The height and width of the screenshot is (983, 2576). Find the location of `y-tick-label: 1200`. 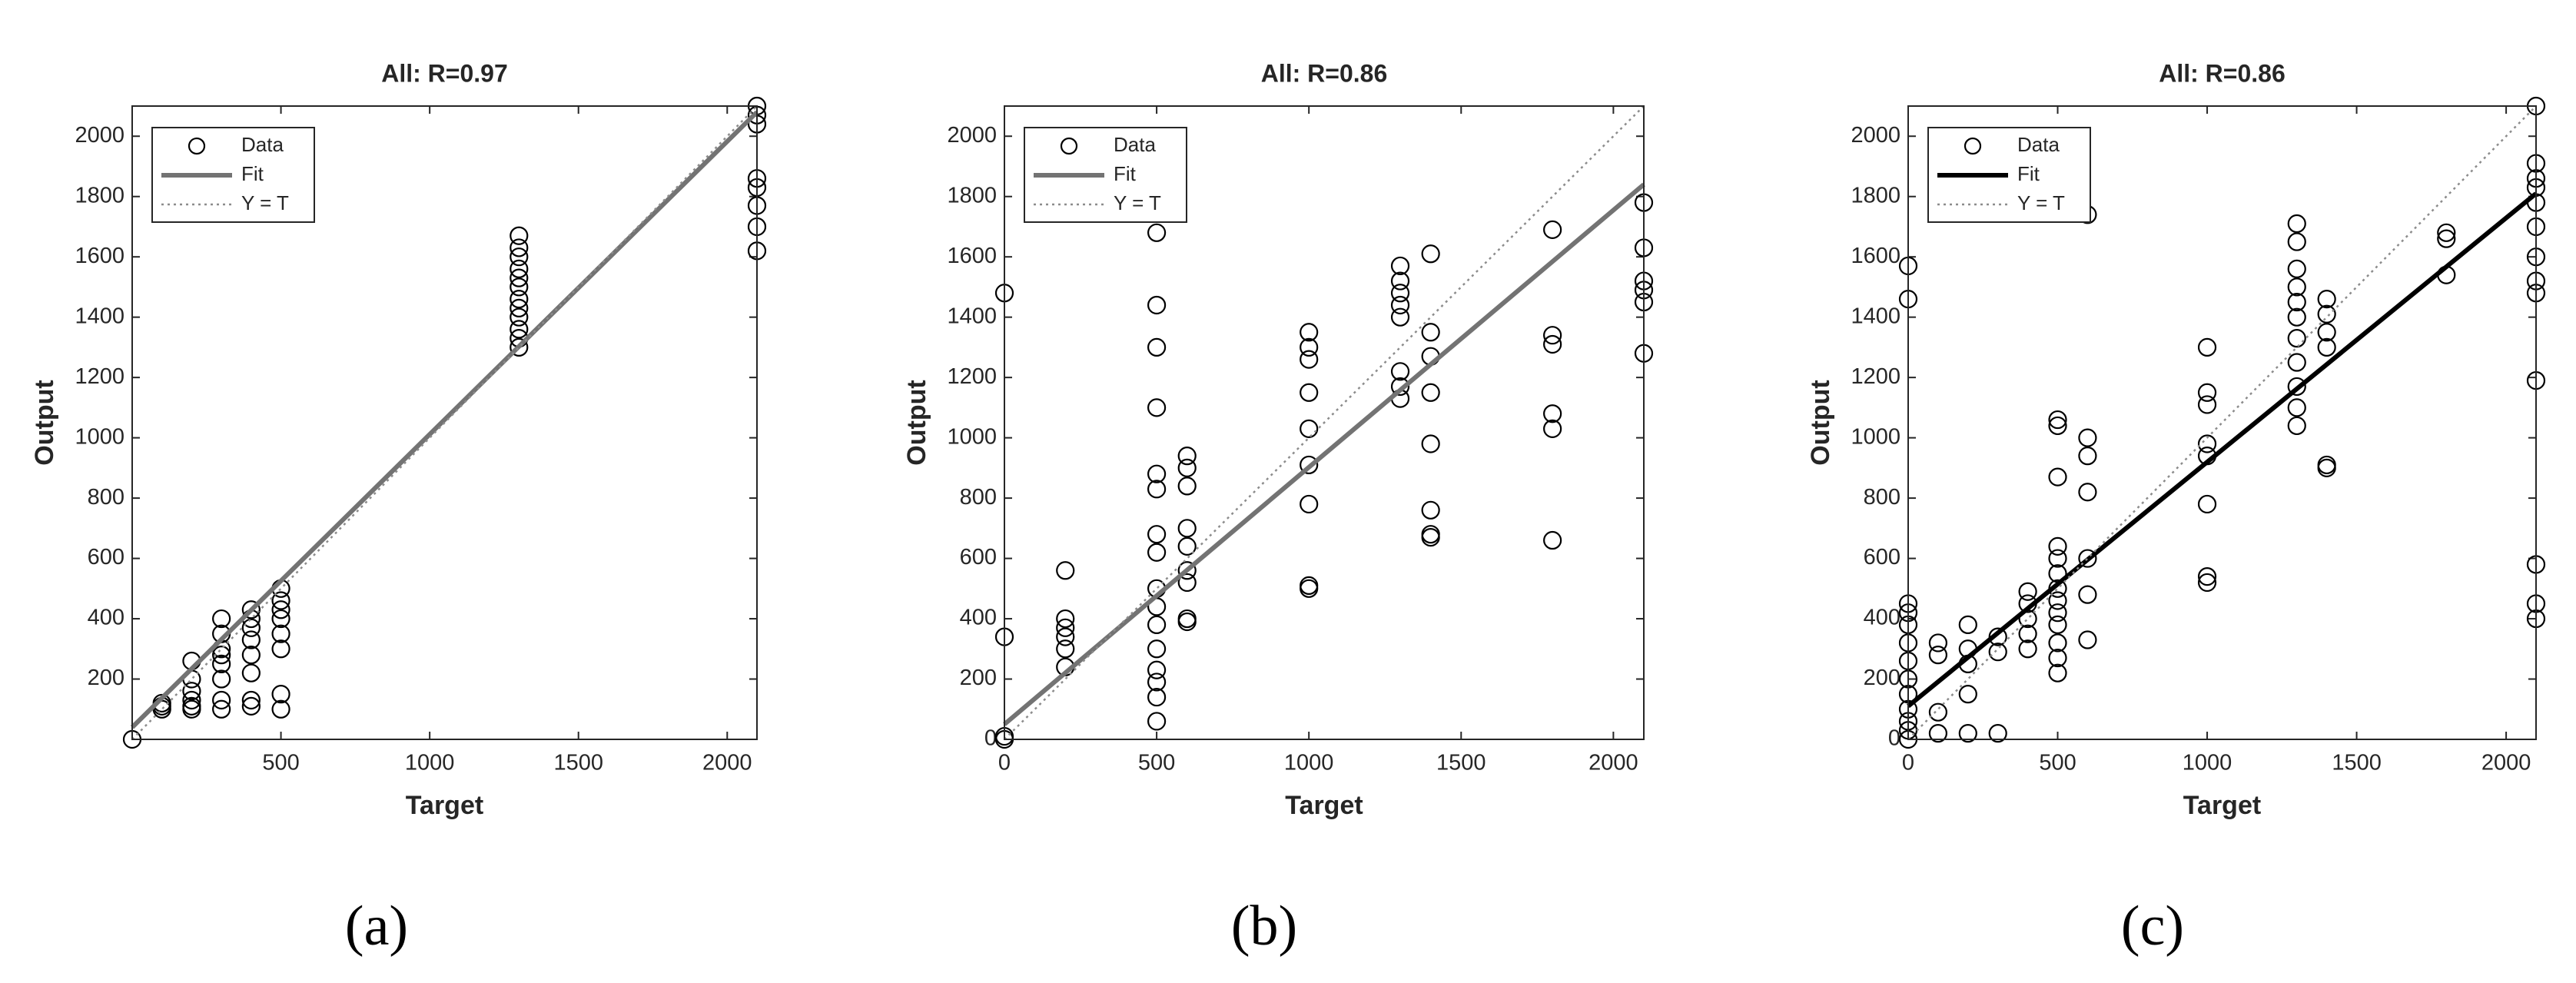

y-tick-label: 1200 is located at coordinates (972, 376).